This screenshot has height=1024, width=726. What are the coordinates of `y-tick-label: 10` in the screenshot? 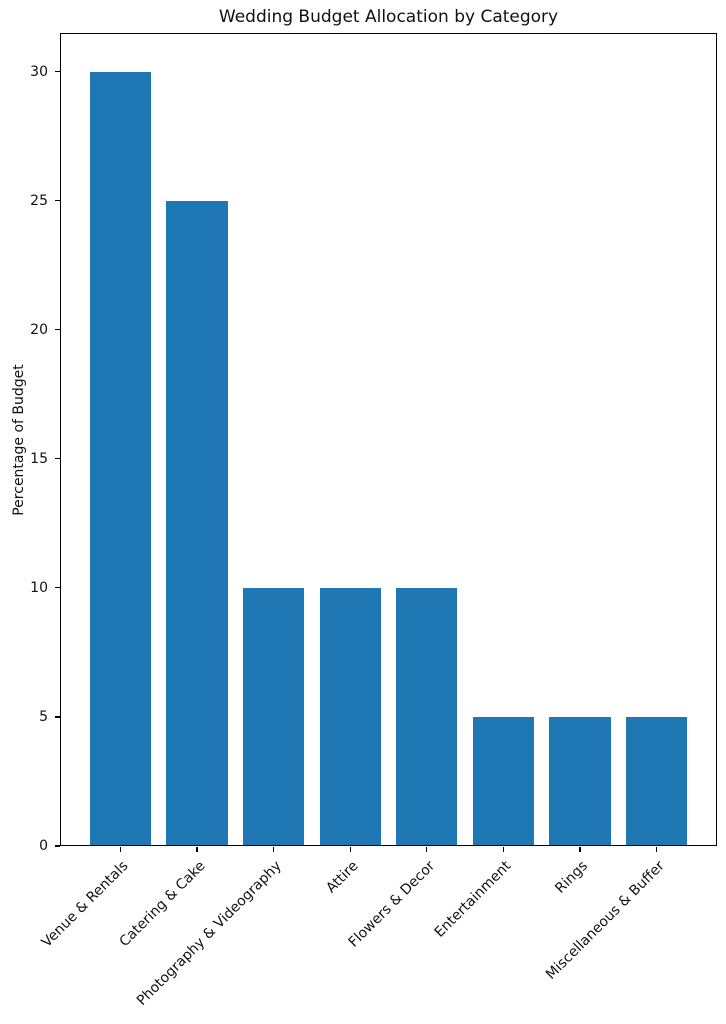 It's located at (39, 587).